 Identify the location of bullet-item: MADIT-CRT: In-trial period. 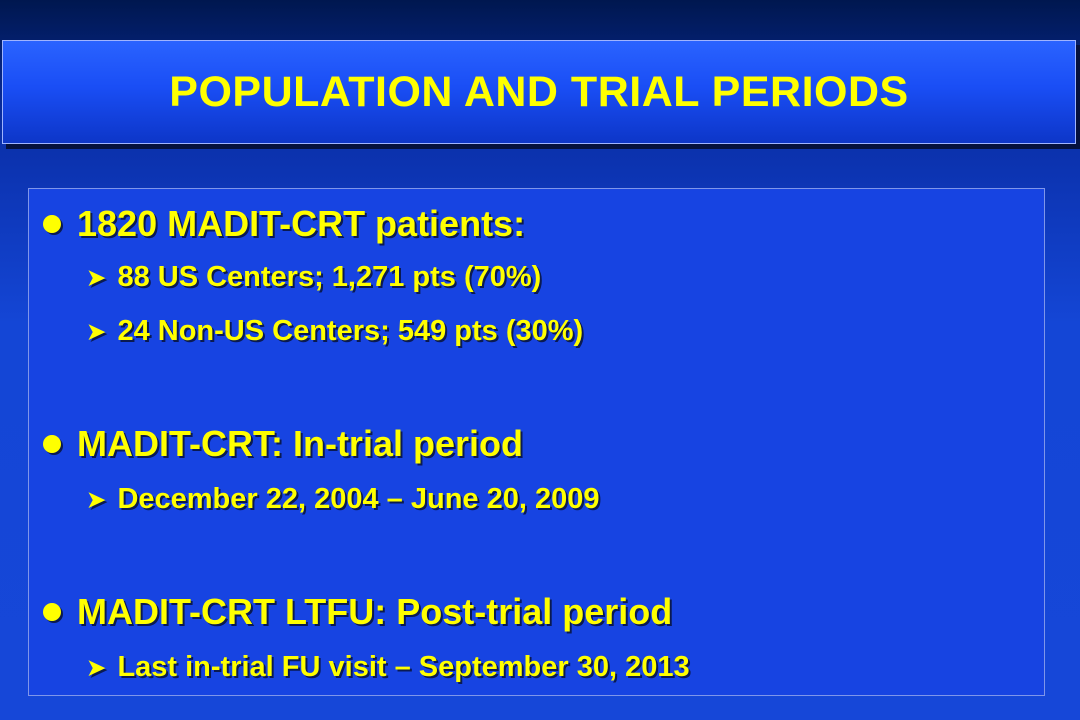
(283, 444).